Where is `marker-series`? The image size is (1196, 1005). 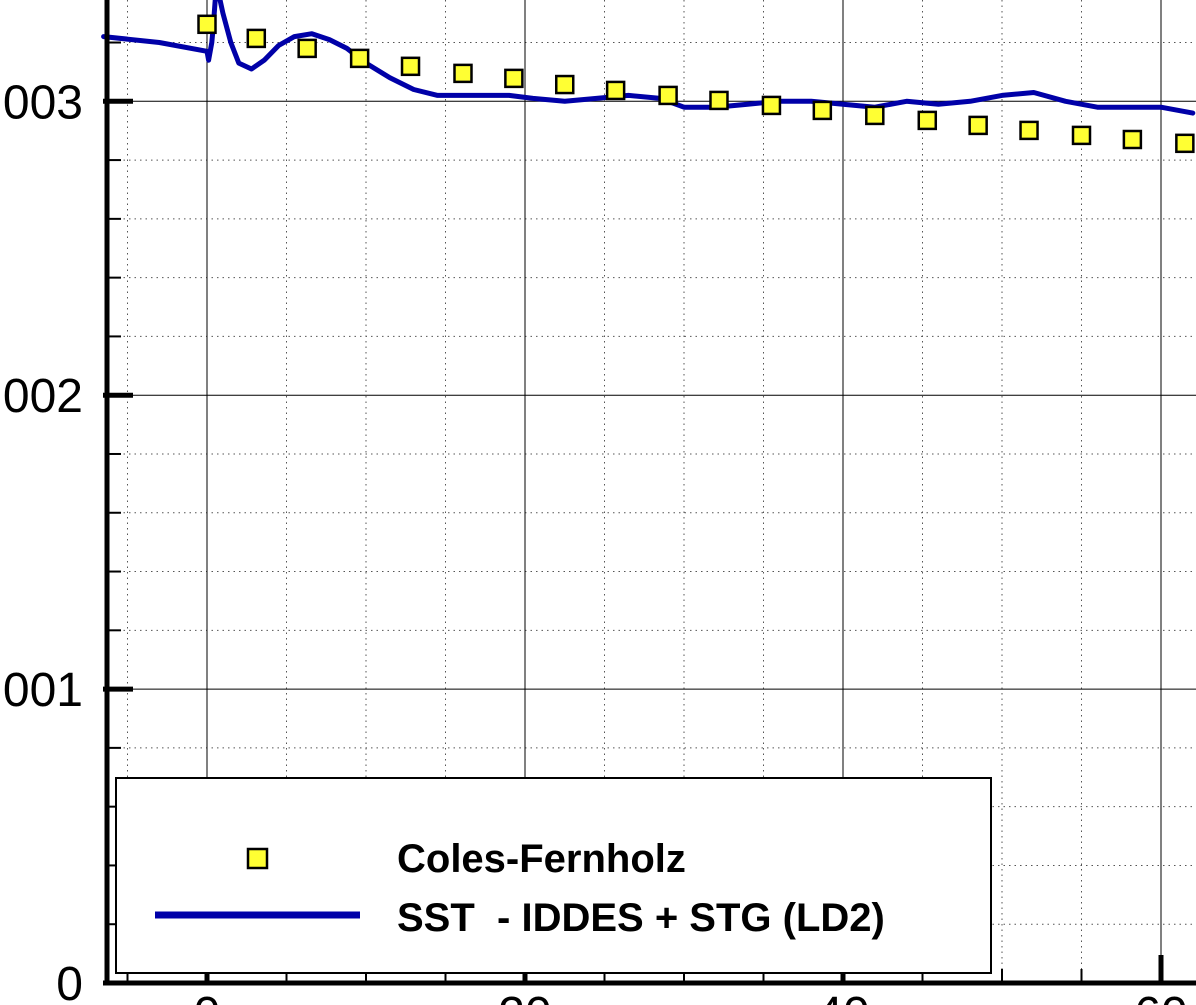 marker-series is located at coordinates (696, 84).